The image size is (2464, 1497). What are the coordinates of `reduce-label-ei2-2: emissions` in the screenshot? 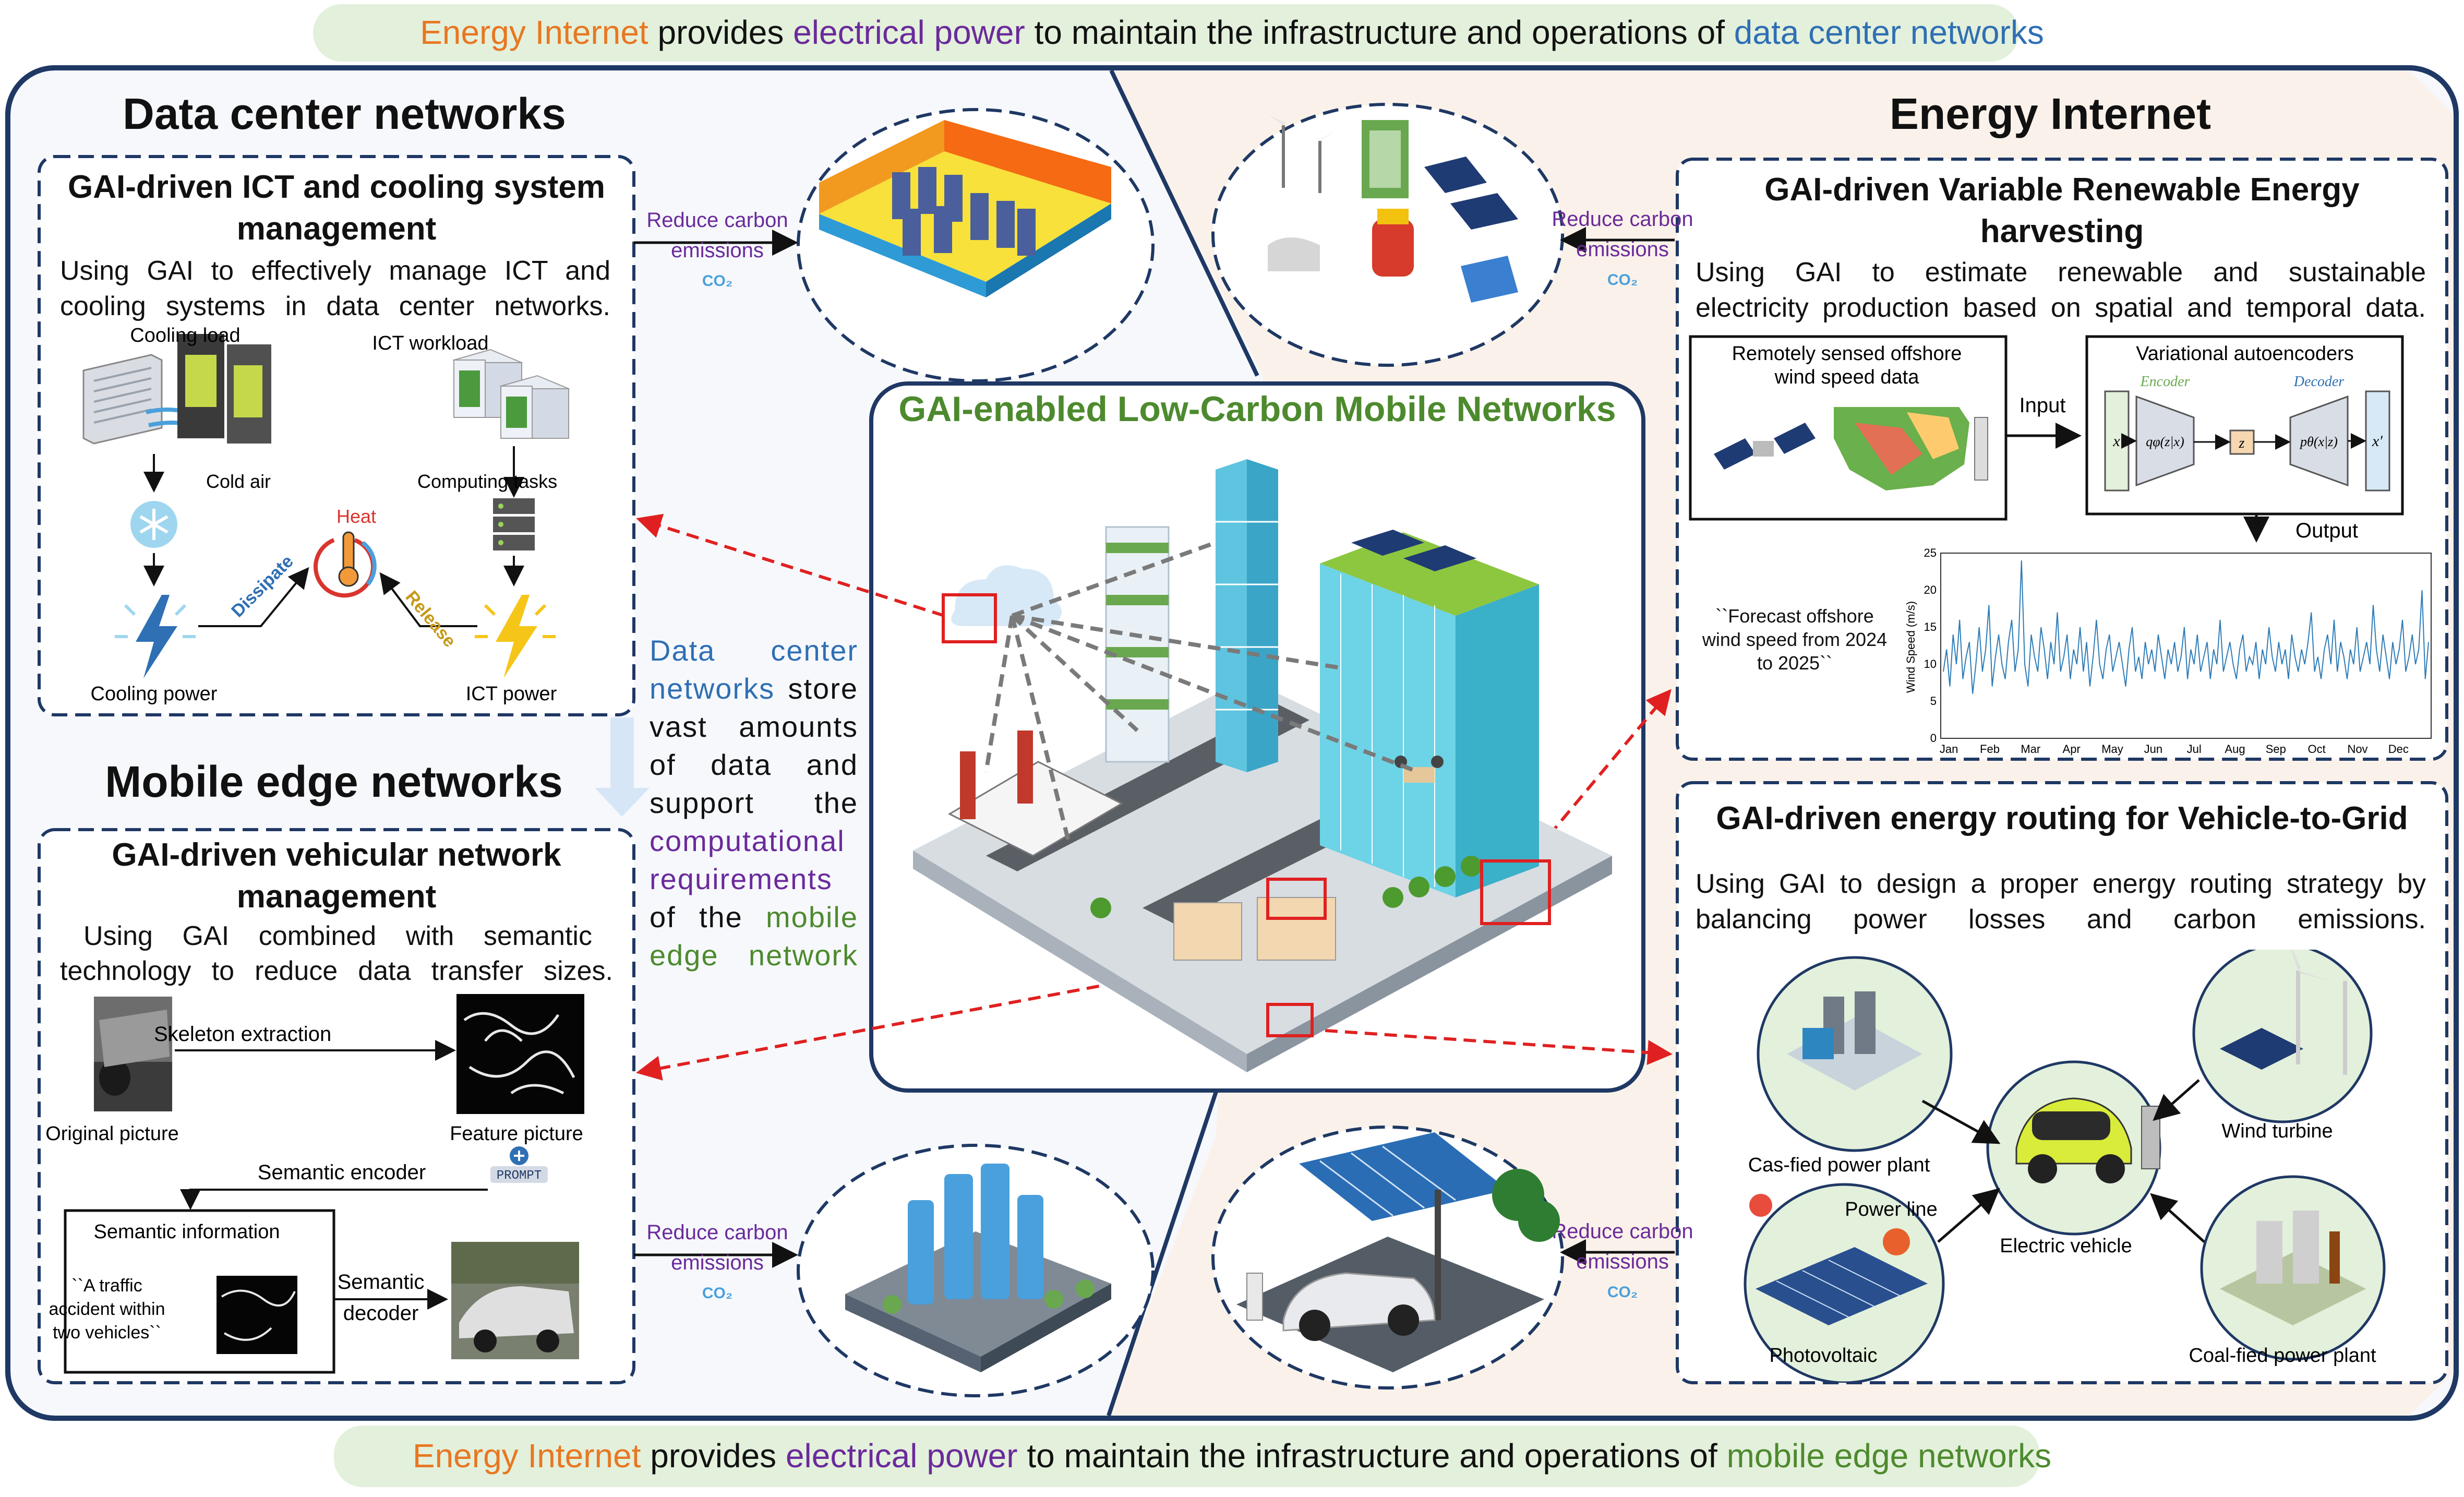 It's located at (1622, 1261).